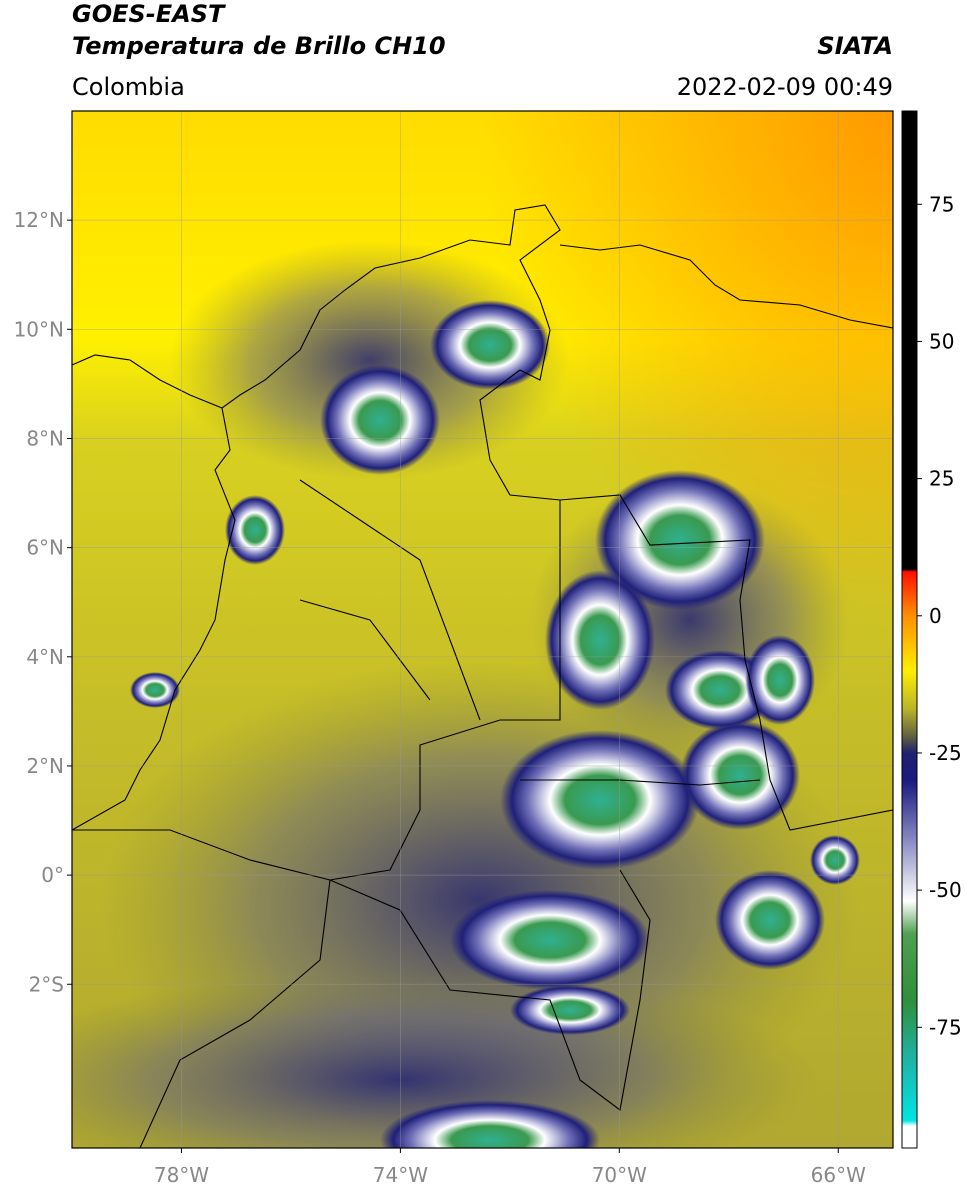 This screenshot has width=966, height=1190. What do you see at coordinates (935, 616) in the screenshot?
I see `colorbar-tick-label: 0` at bounding box center [935, 616].